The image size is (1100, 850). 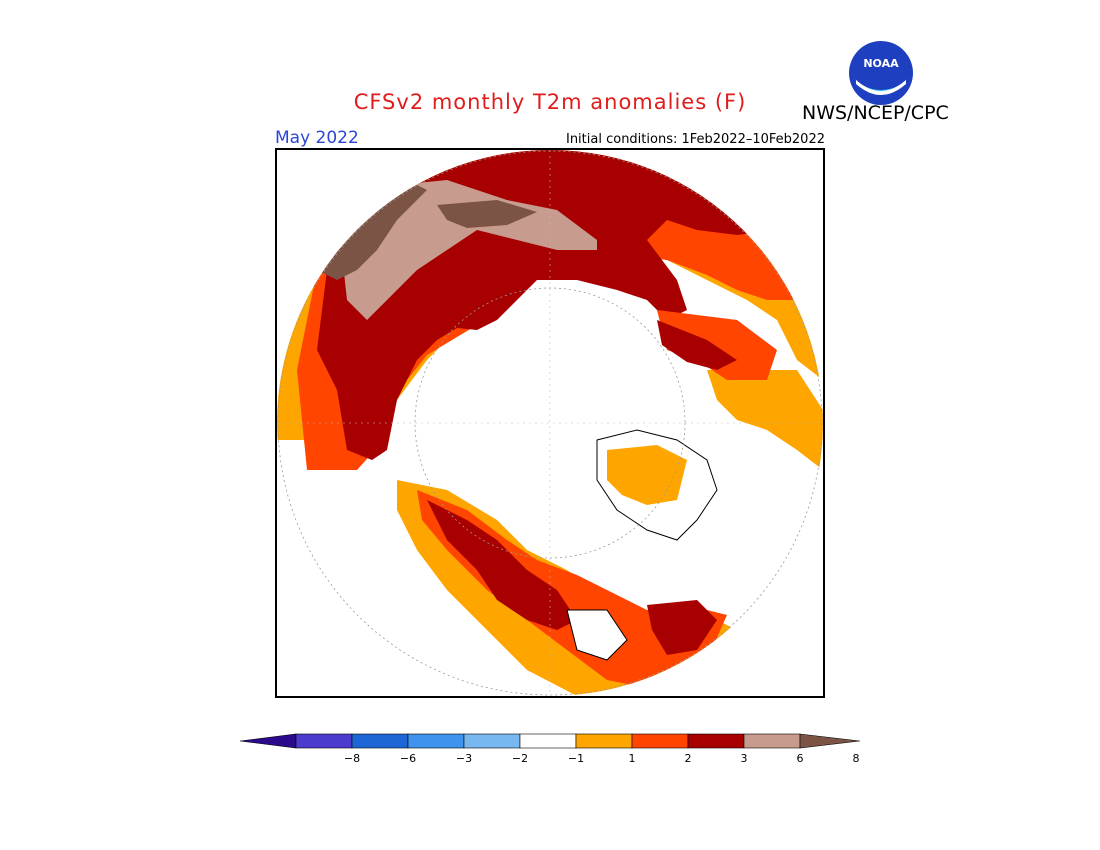 What do you see at coordinates (881, 63) in the screenshot?
I see `logo-text: NOAA` at bounding box center [881, 63].